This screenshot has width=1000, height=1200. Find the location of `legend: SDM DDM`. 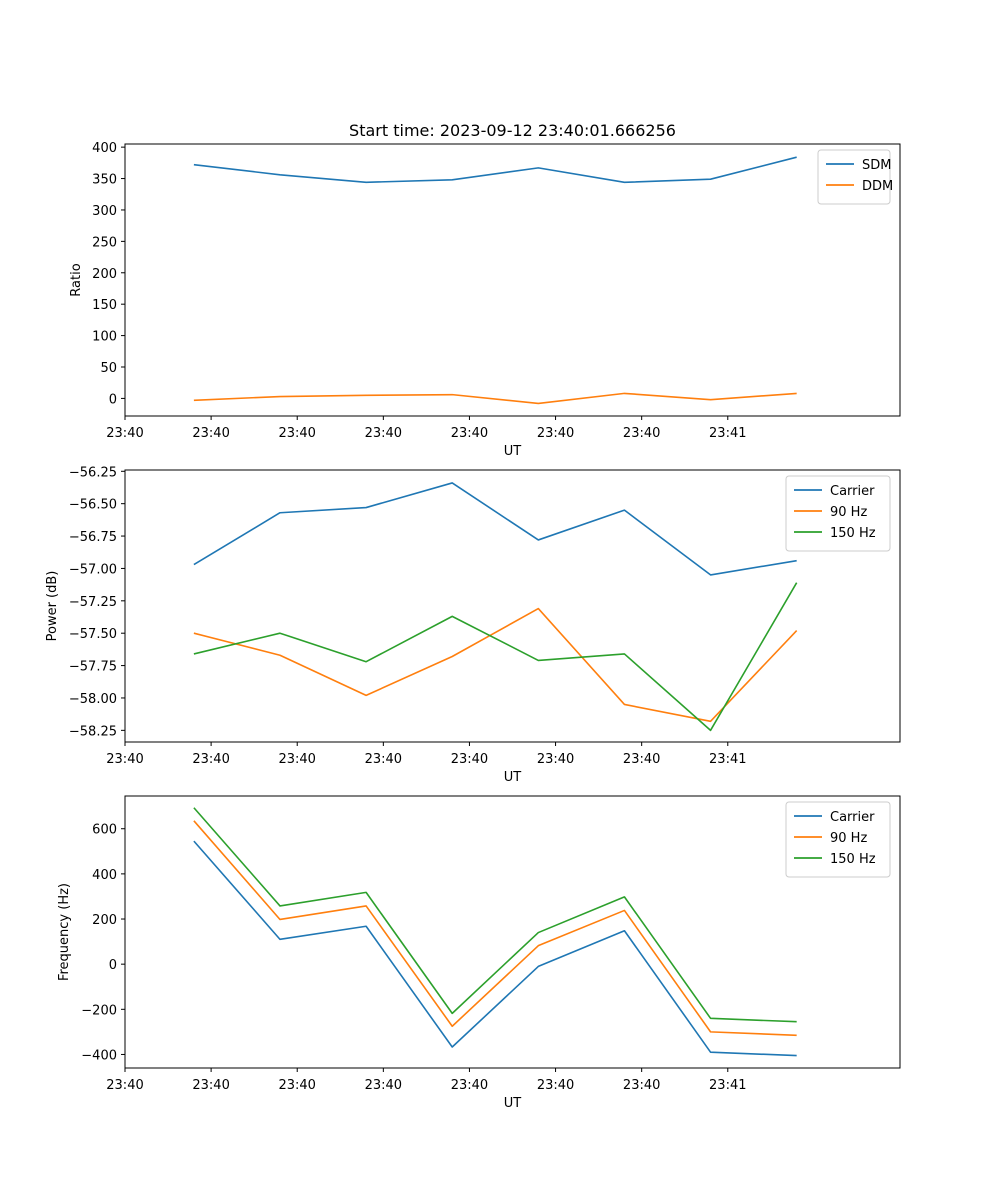

legend: SDM DDM is located at coordinates (855, 177).